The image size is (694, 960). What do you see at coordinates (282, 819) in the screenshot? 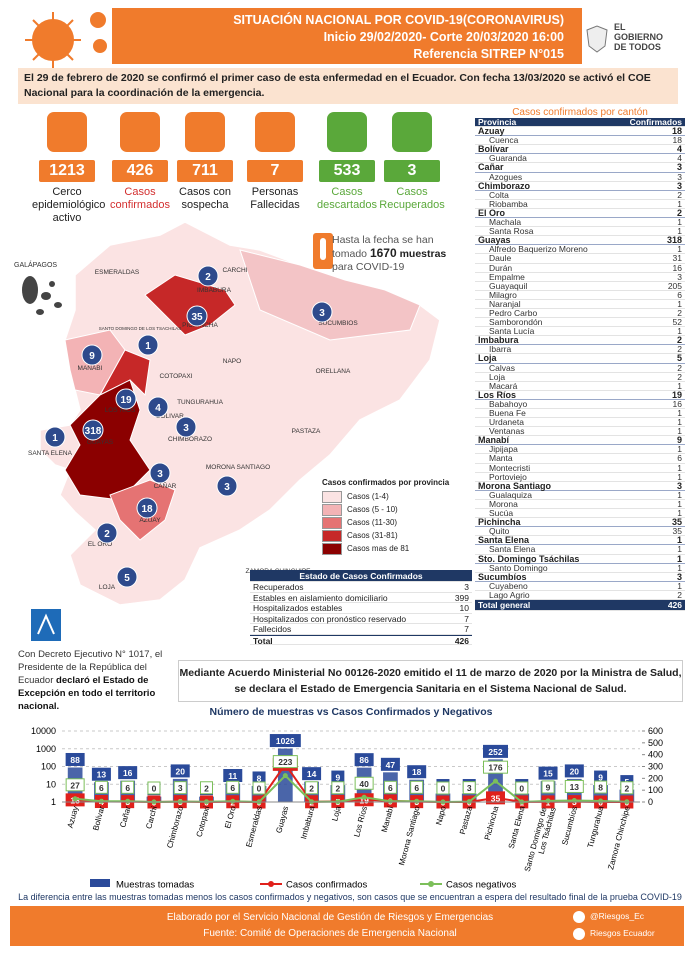
I see `x-tick-label: Guayas` at bounding box center [282, 819].